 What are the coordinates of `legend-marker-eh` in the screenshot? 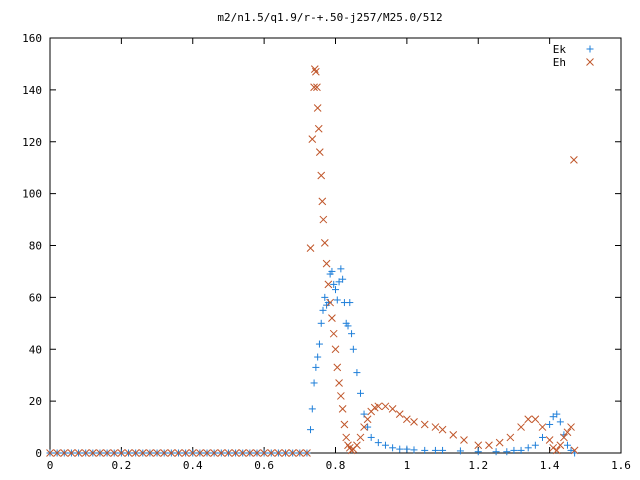 It's located at (590, 62).